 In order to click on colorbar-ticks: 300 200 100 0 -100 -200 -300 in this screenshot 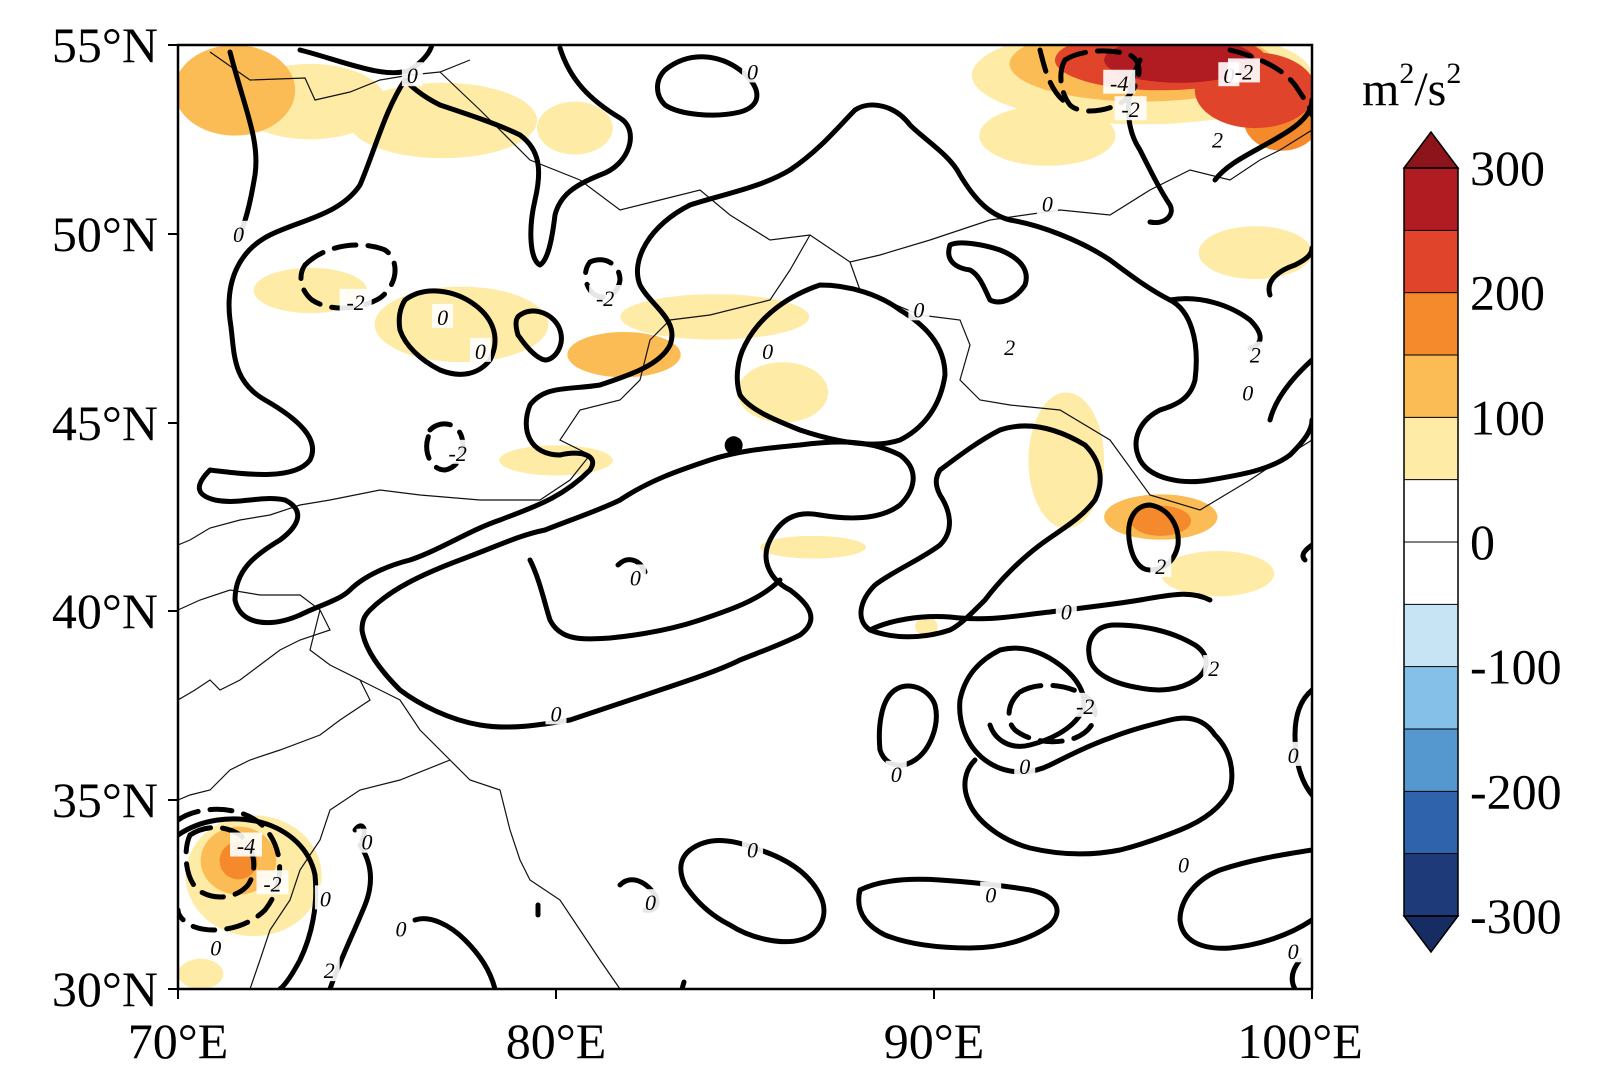, I will do `click(1516, 542)`.